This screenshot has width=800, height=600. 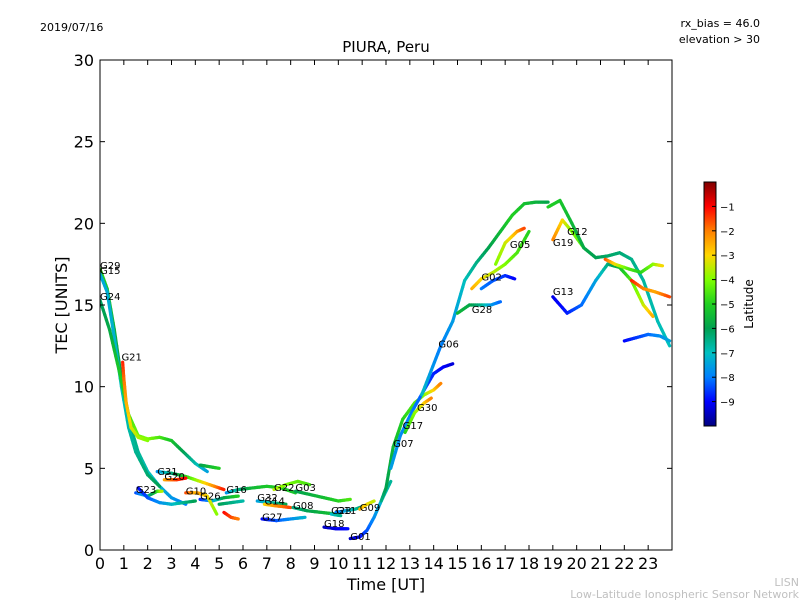 What do you see at coordinates (720, 23) in the screenshot?
I see `rx-bias-label: rx_bias = 46.0` at bounding box center [720, 23].